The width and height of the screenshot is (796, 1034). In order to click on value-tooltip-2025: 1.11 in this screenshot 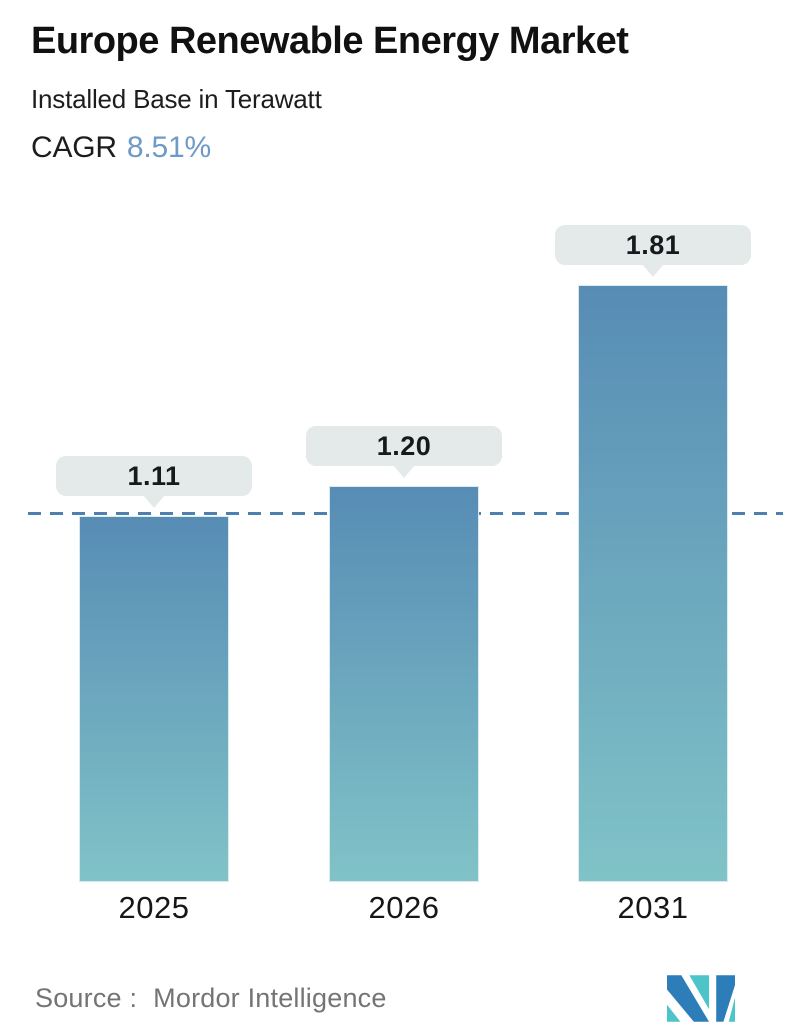, I will do `click(154, 476)`.